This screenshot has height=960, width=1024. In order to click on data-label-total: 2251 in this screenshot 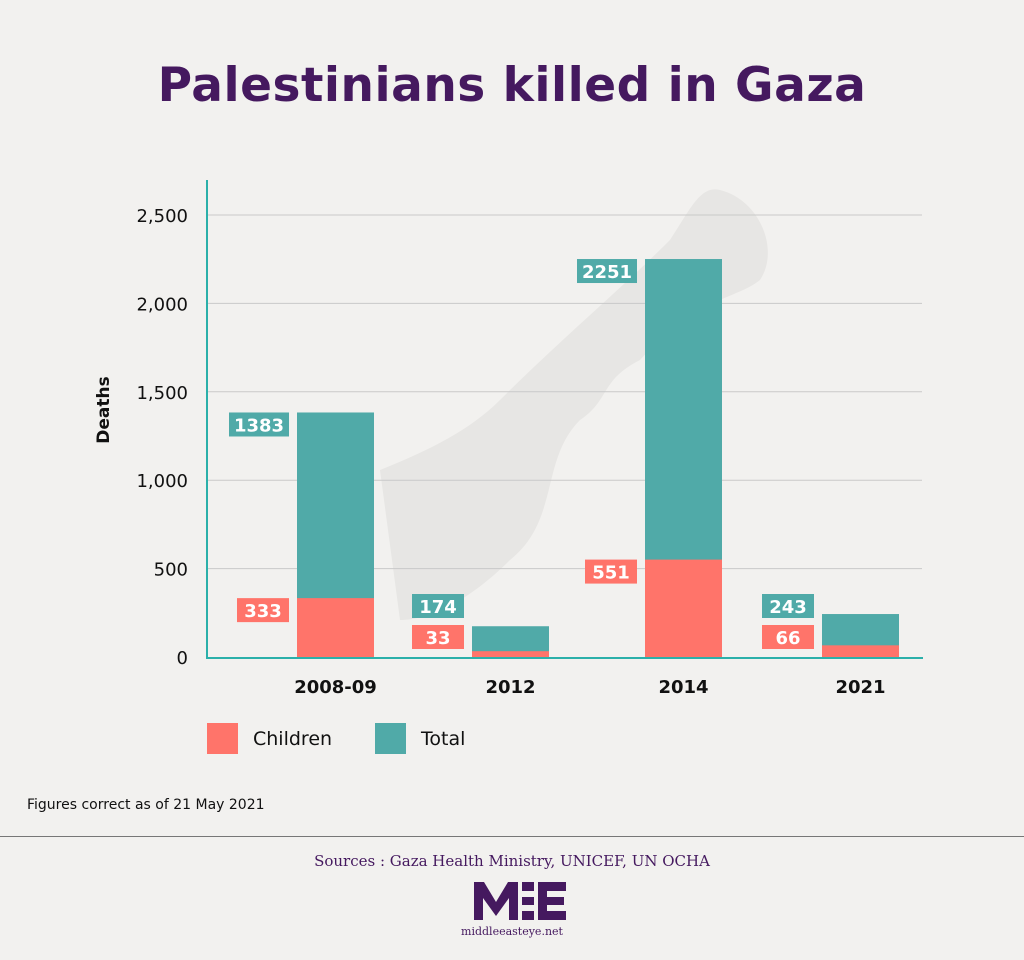, I will do `click(607, 272)`.